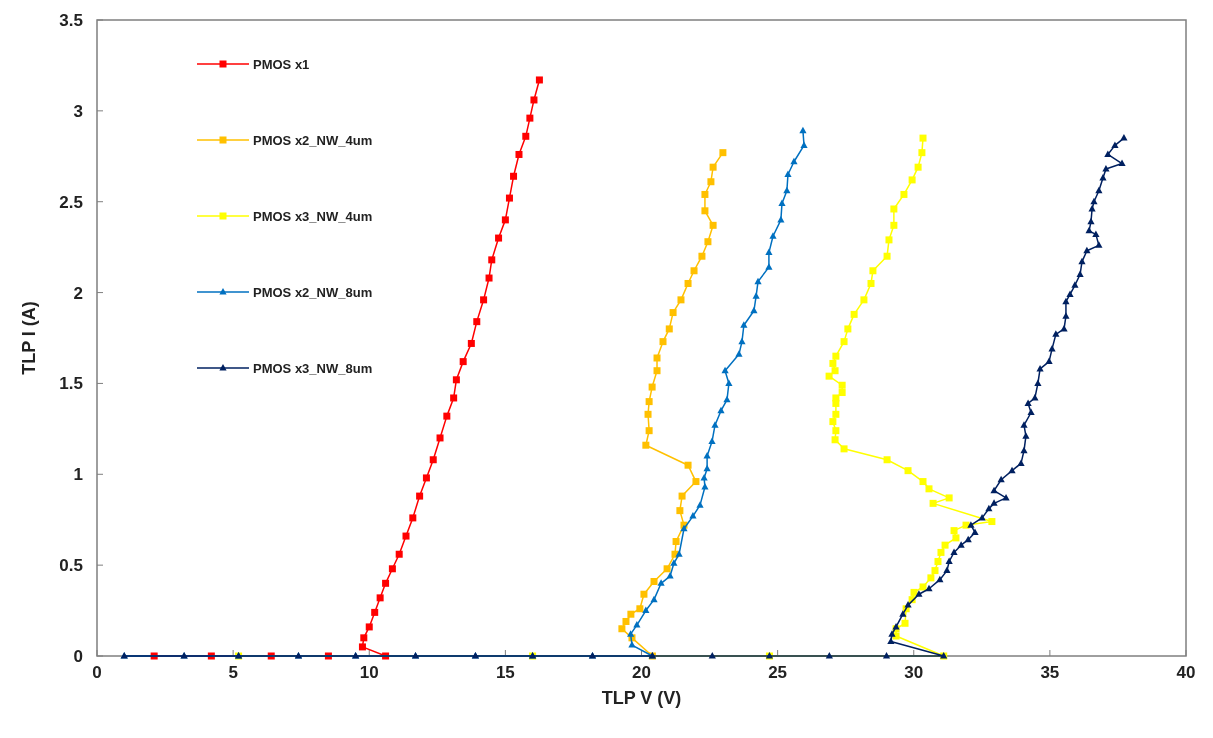 This screenshot has height=738, width=1213. What do you see at coordinates (78, 293) in the screenshot?
I see `y-tick-label: 2` at bounding box center [78, 293].